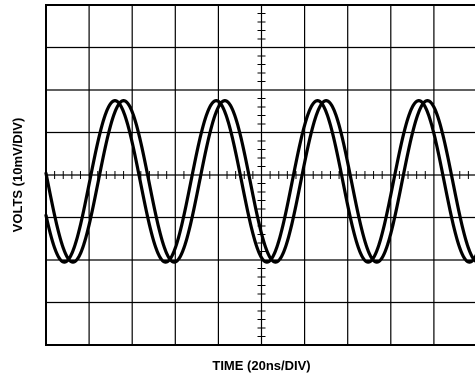 This screenshot has height=377, width=475. I want to click on x-axis-label: TIME (20ns/DIV), so click(261, 365).